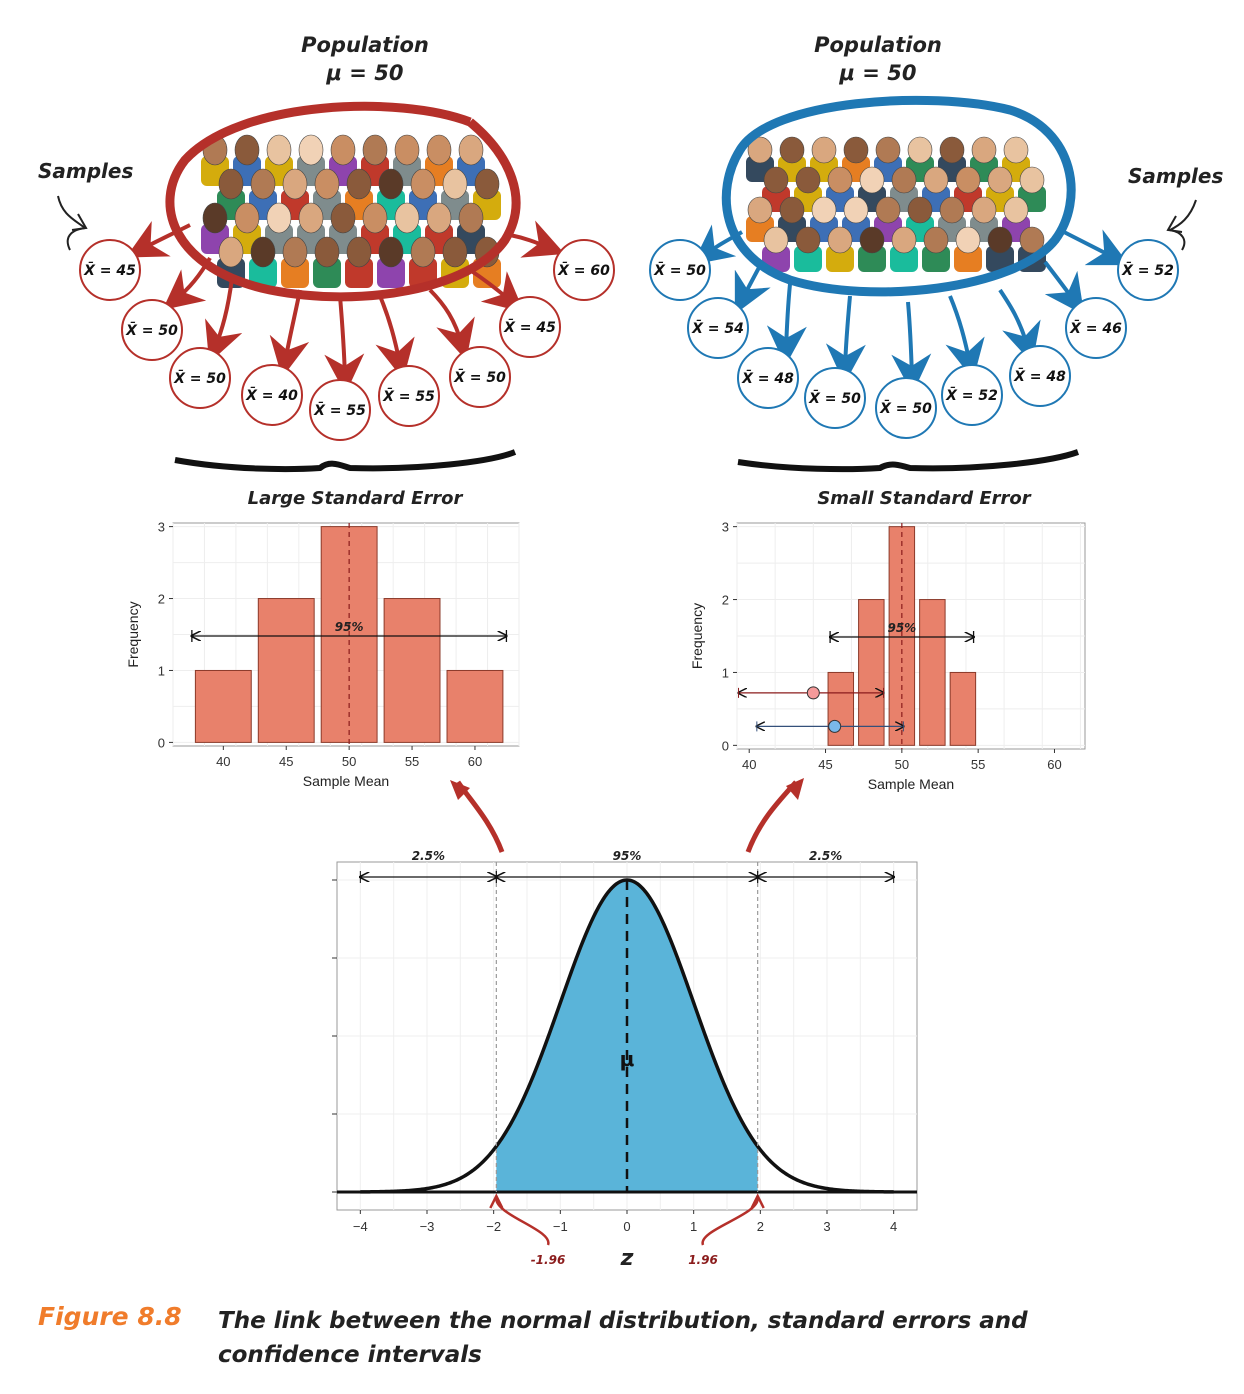 The image size is (1244, 1394). Describe the element at coordinates (627, 1258) in the screenshot. I see `z-axis-label: z` at that location.